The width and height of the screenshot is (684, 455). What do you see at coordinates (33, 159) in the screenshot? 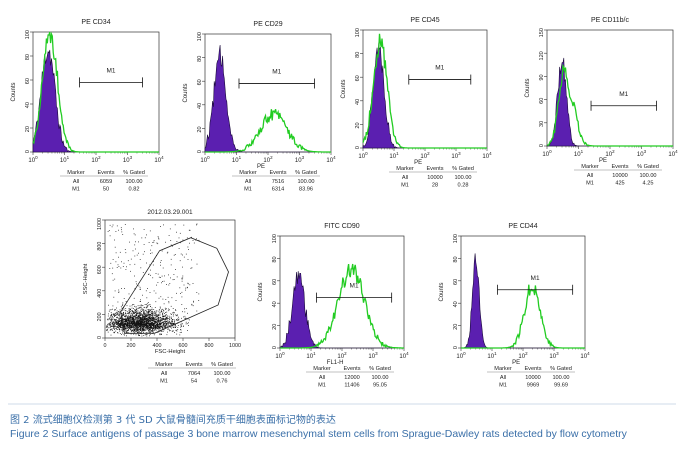
I see `x-tick-label: 10⁰` at bounding box center [33, 159].